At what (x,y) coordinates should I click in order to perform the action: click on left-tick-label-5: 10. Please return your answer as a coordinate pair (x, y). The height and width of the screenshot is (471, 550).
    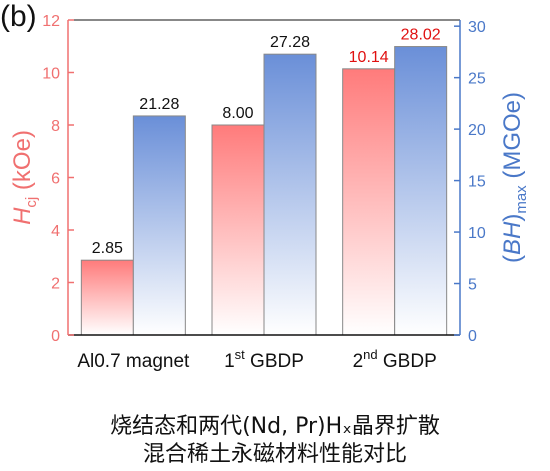
    Looking at the image, I should click on (51, 74).